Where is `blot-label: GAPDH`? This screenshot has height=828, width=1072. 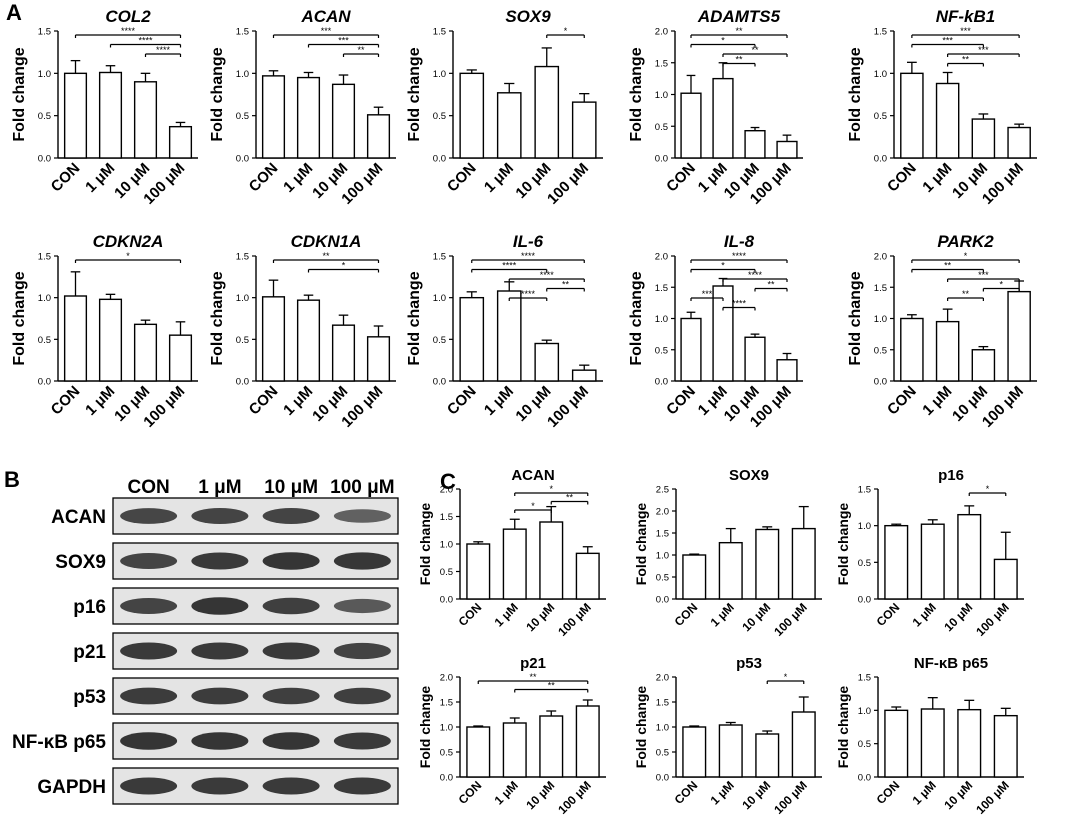 blot-label: GAPDH is located at coordinates (71, 787).